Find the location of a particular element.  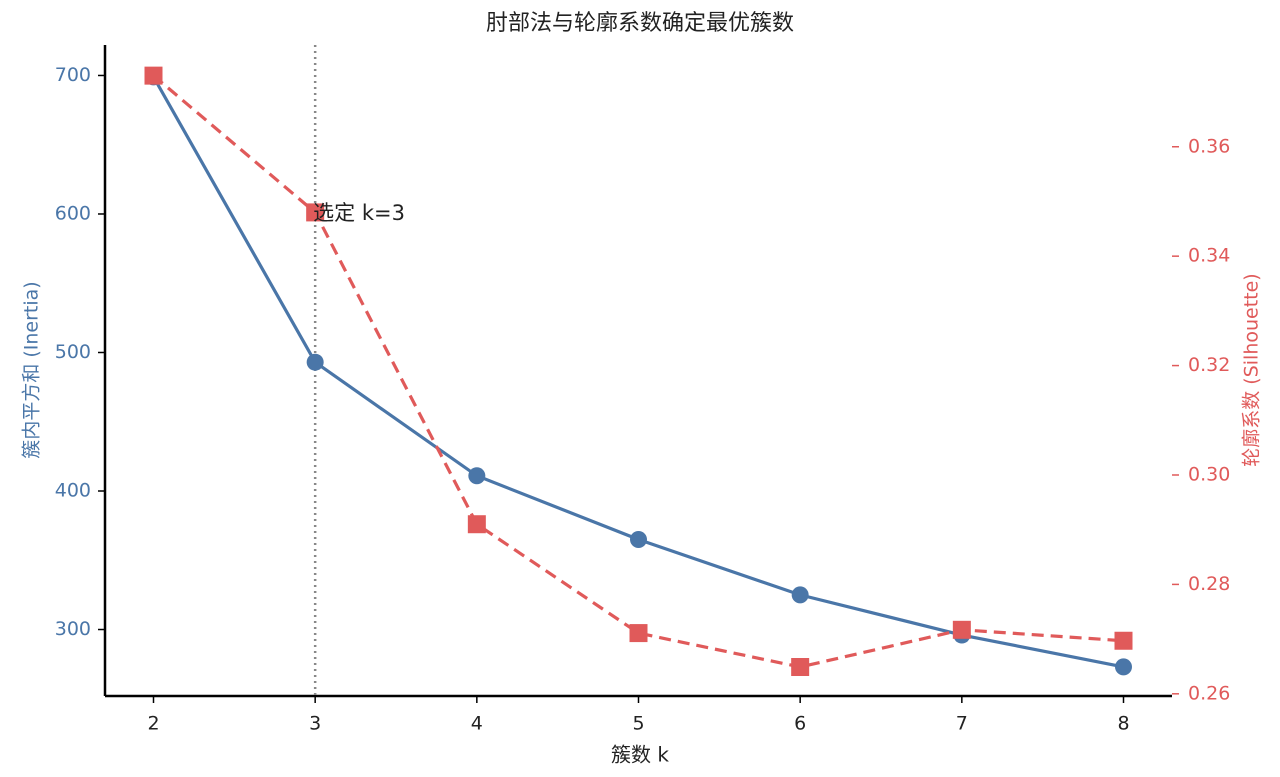

y-tick-label: 300 is located at coordinates (73, 629).